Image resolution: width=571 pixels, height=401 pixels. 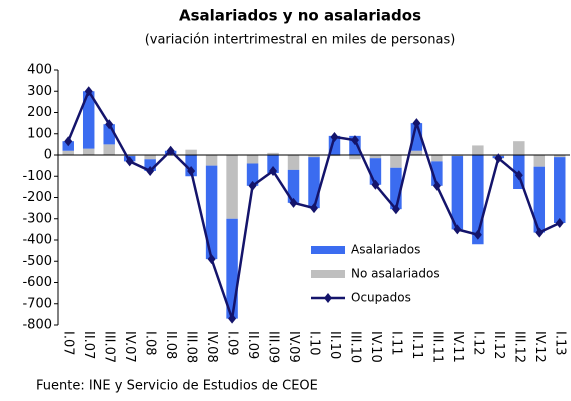 I want to click on legend-label: Ocupados, so click(x=381, y=298).